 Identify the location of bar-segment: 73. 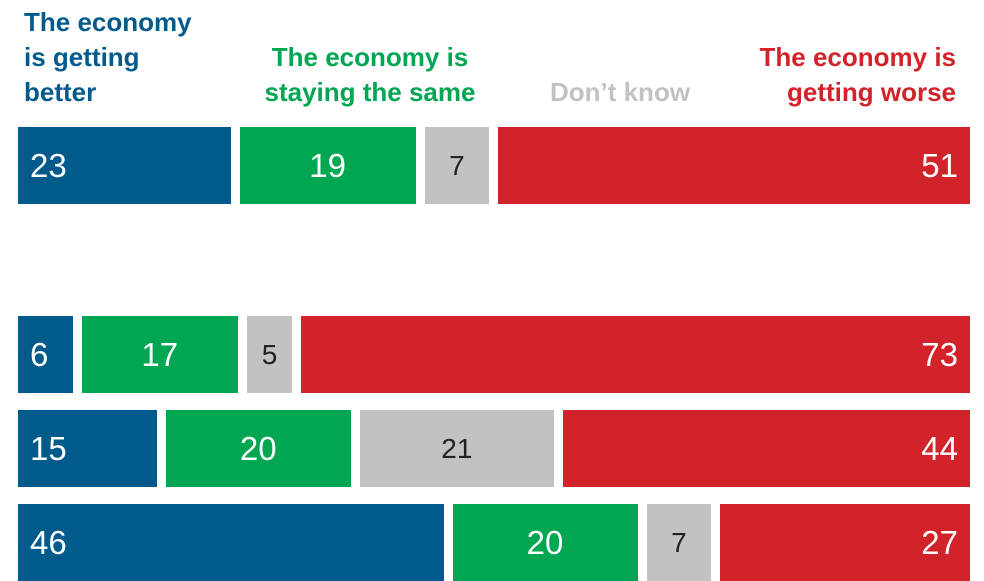
(635, 354).